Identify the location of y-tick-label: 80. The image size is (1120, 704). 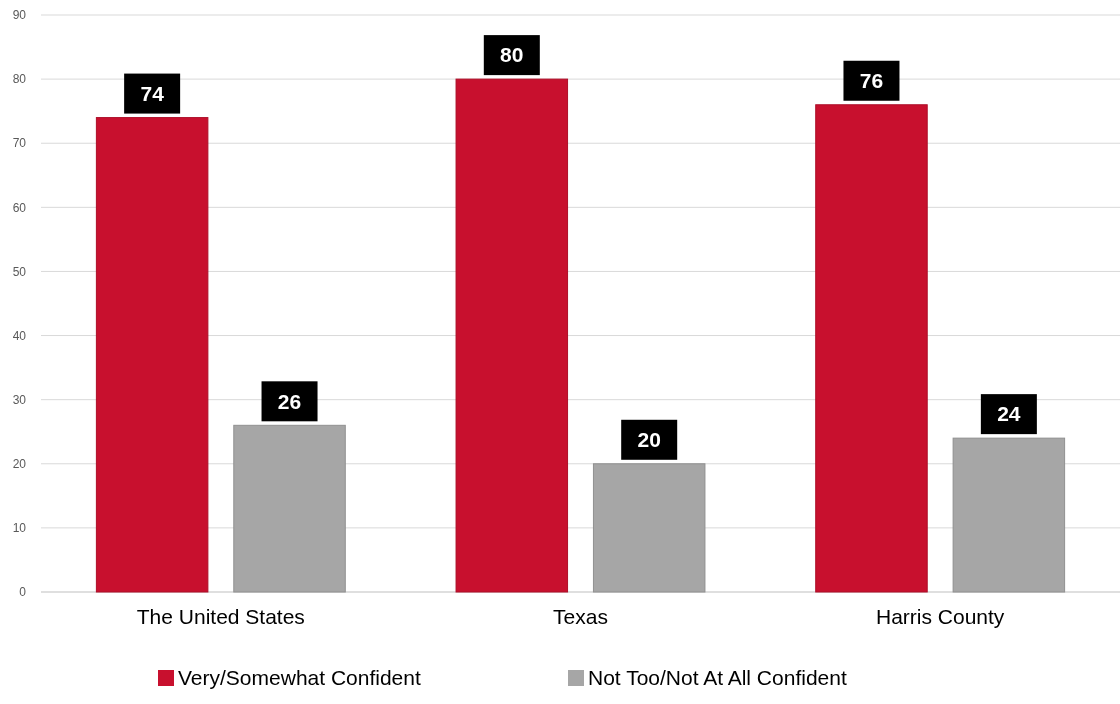
(19, 79).